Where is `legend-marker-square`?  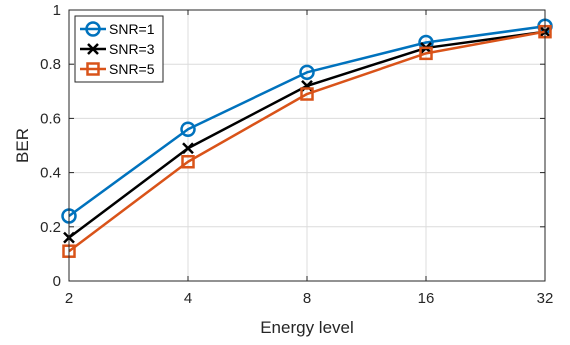
legend-marker-square is located at coordinates (93, 69).